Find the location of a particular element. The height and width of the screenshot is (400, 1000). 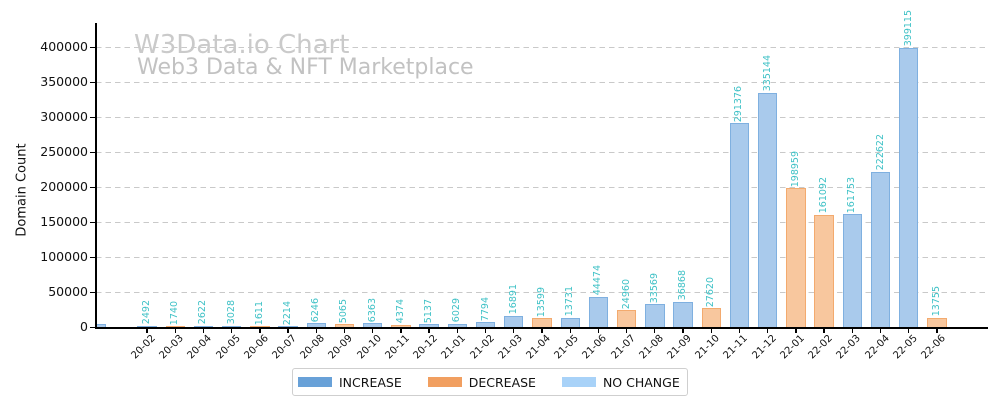

y-tick-label: 200000 is located at coordinates (64, 187).